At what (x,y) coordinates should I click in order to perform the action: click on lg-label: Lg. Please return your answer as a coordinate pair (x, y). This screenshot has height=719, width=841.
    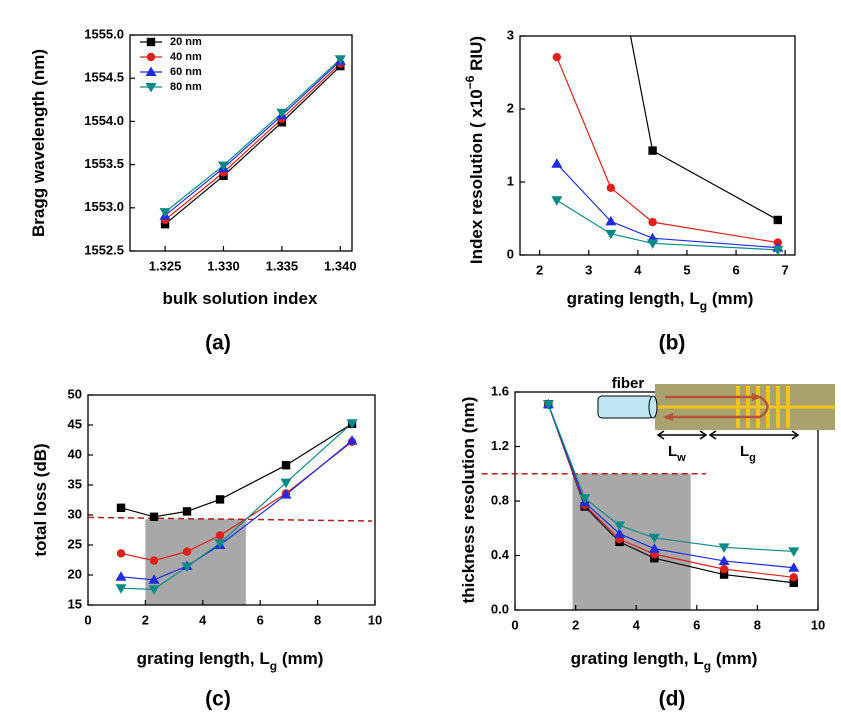
    Looking at the image, I should click on (748, 453).